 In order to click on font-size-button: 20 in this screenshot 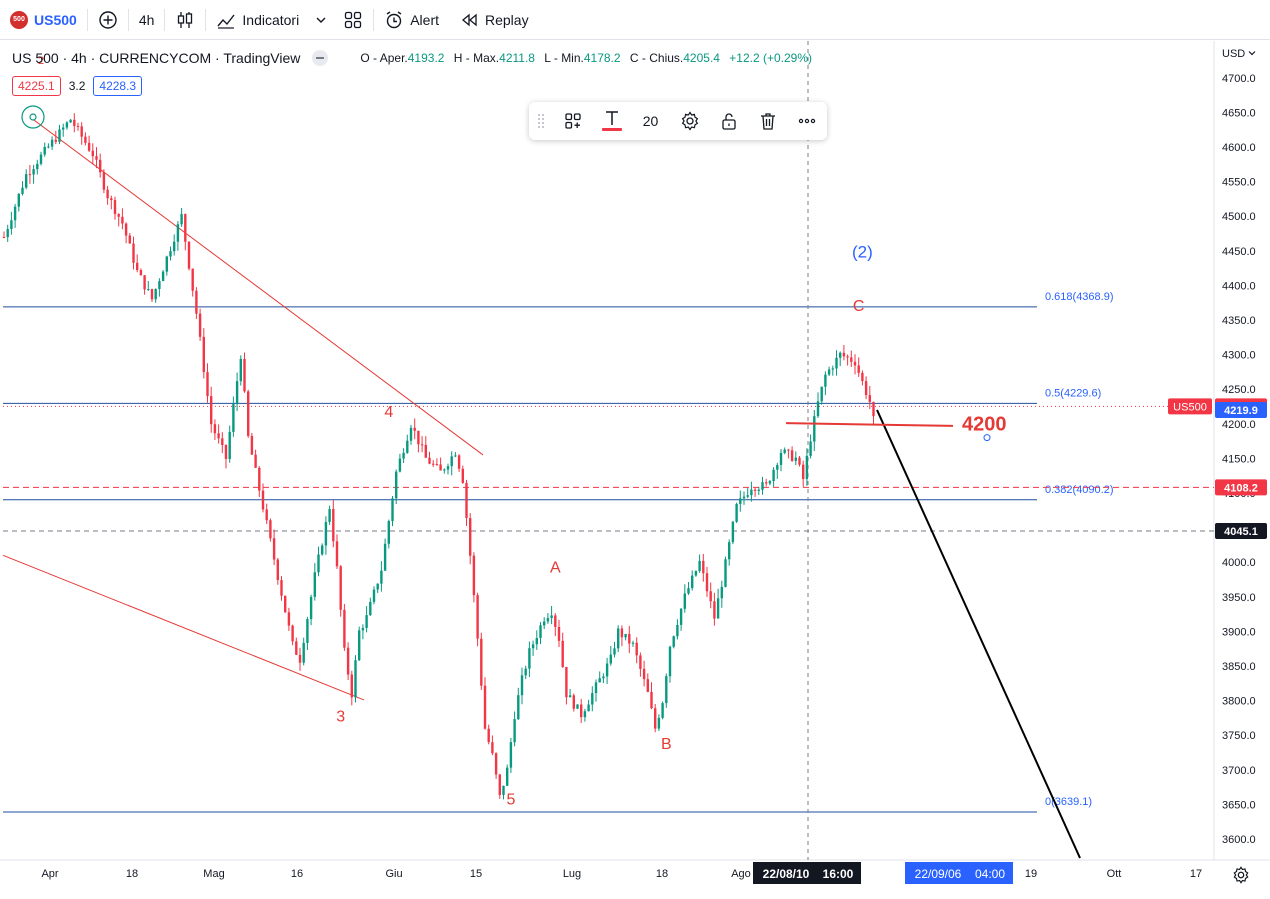, I will do `click(650, 121)`.